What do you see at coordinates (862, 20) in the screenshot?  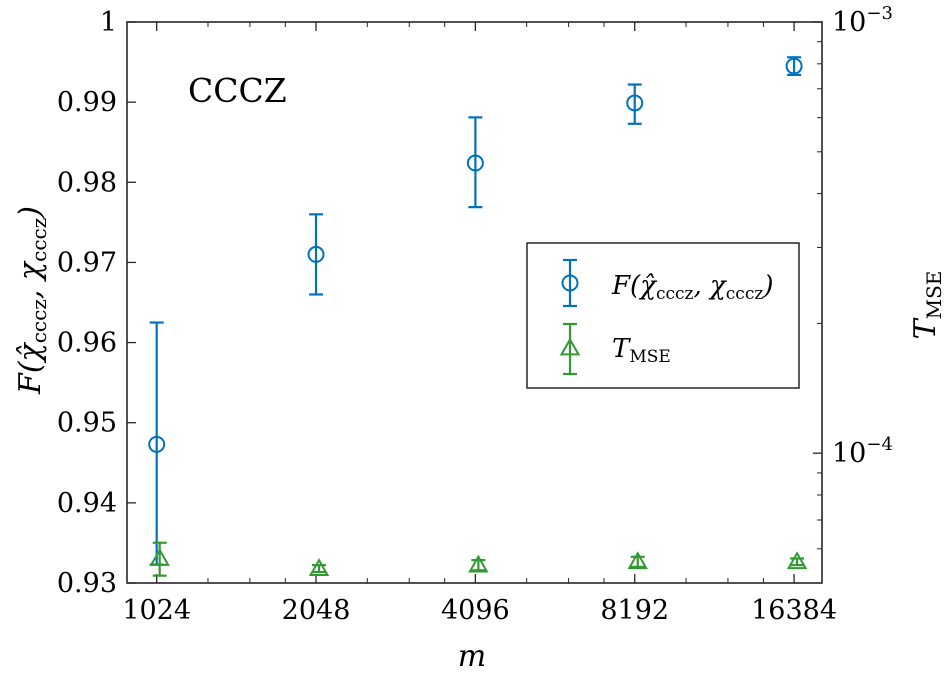 I see `y-right-tick-label: 10⁻³` at bounding box center [862, 20].